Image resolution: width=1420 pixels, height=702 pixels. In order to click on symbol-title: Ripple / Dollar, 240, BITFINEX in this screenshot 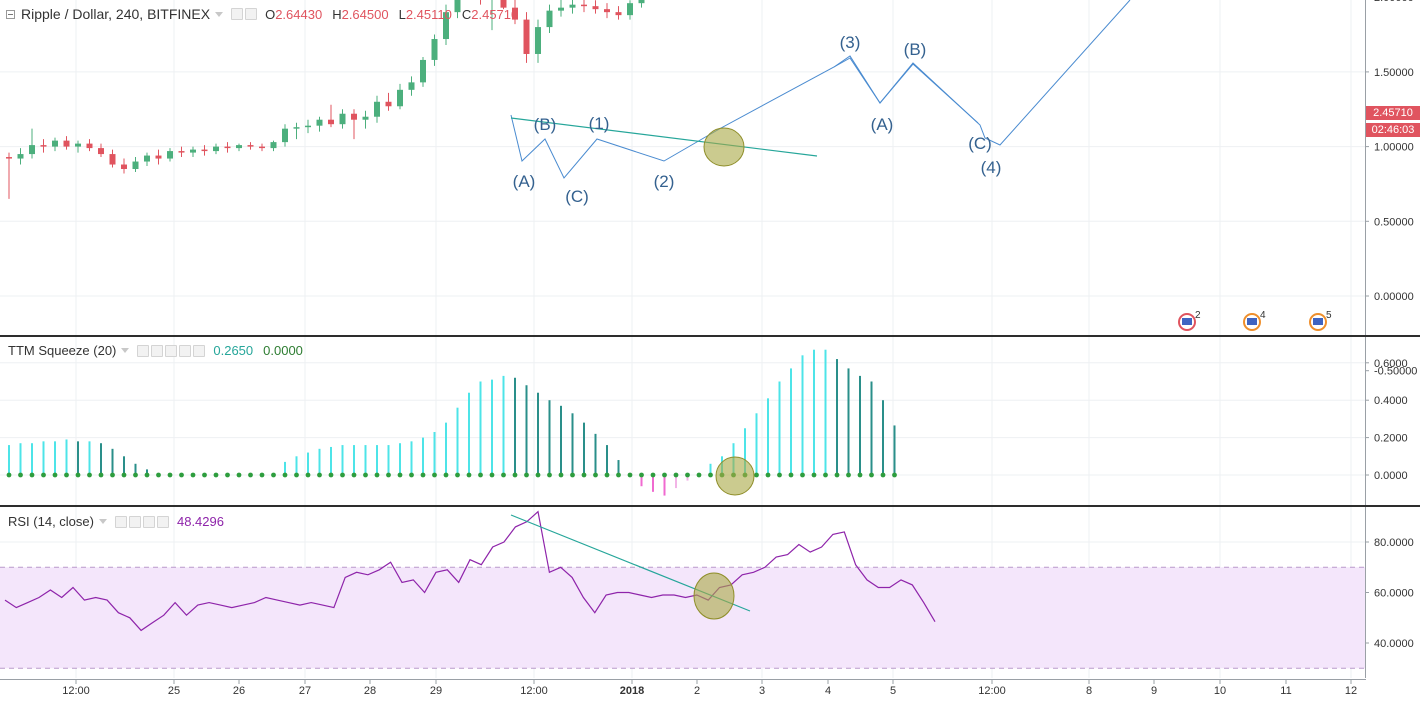, I will do `click(116, 14)`.